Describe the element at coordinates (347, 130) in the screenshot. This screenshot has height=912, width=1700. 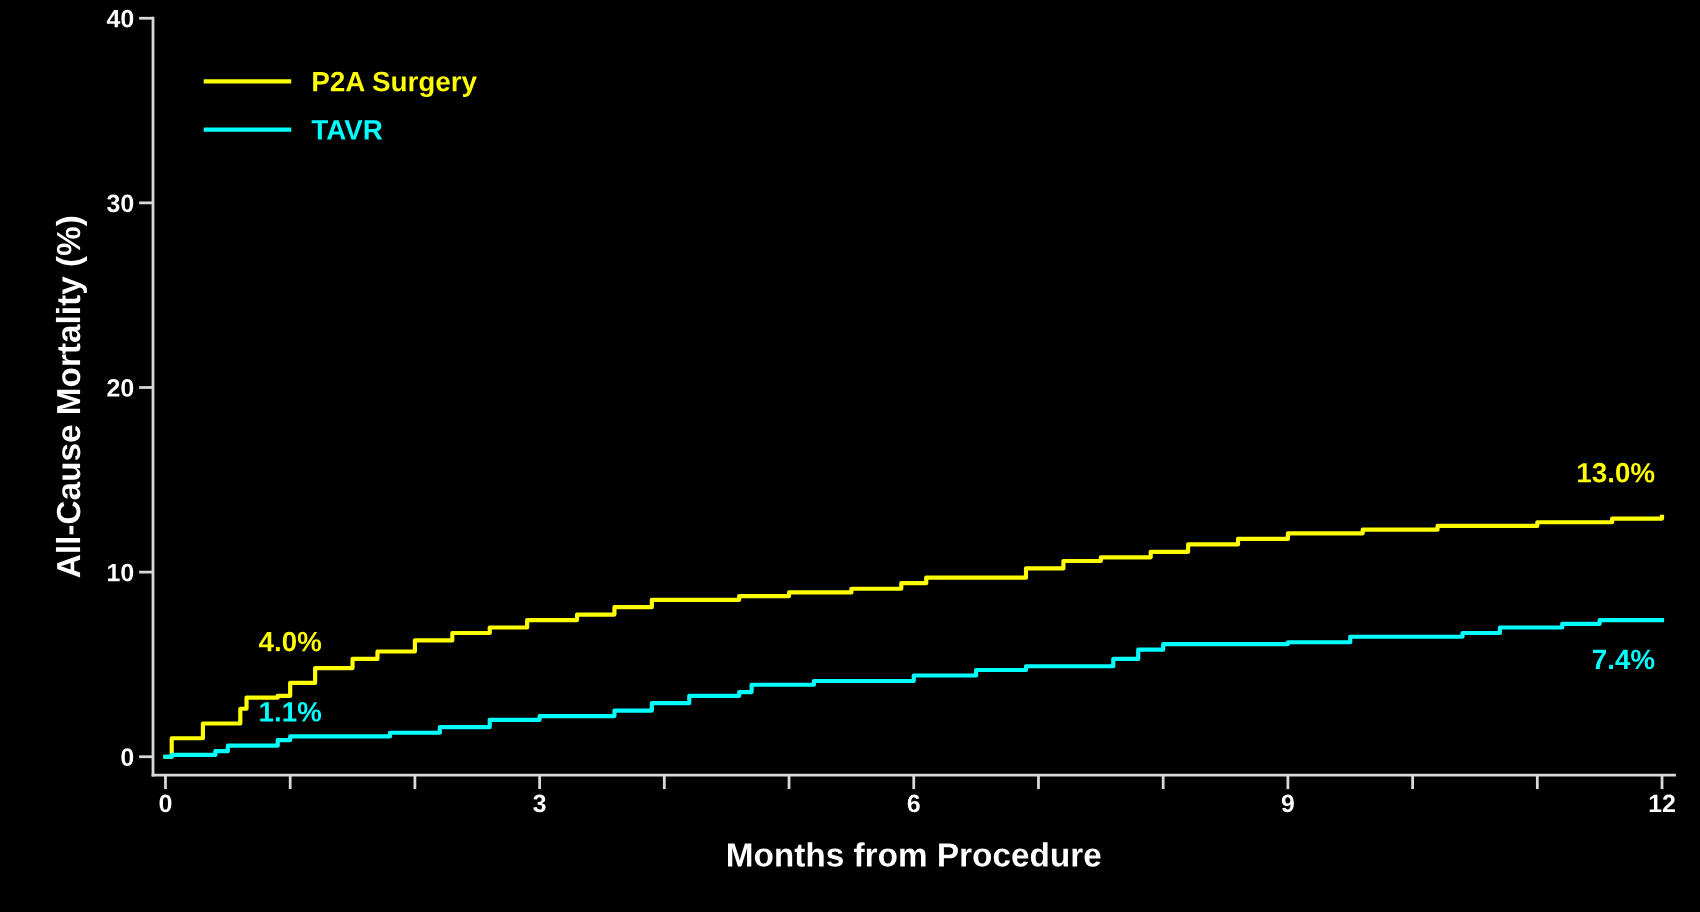
I see `legend-label: TAVR` at that location.